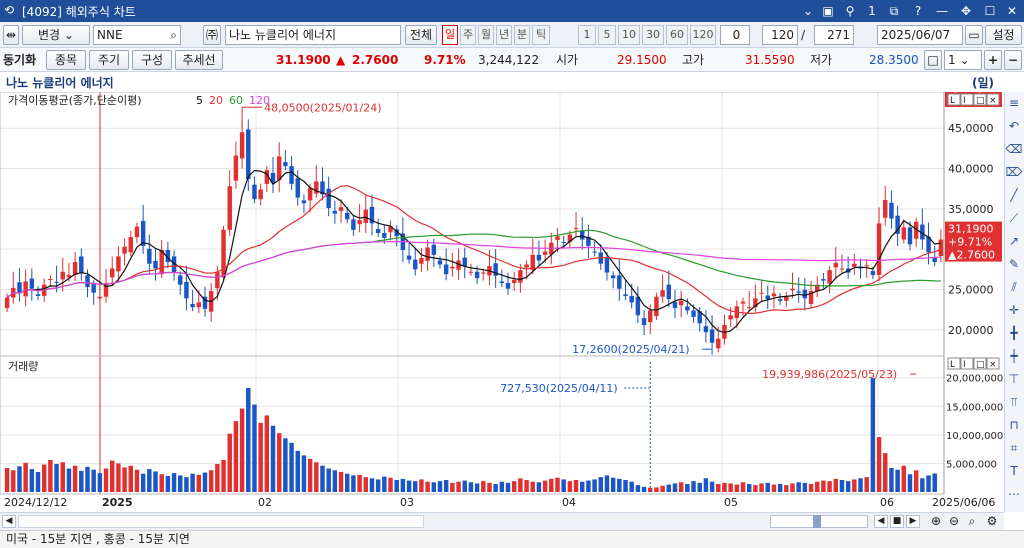 The height and width of the screenshot is (548, 1024). Describe the element at coordinates (212, 35) in the screenshot. I see `search-button: ㈜` at that location.